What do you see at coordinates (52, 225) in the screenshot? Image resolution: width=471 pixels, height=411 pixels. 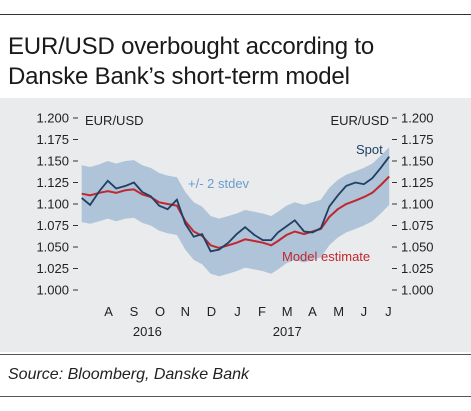 I see `y-tick-label-left: 1.075` at bounding box center [52, 225].